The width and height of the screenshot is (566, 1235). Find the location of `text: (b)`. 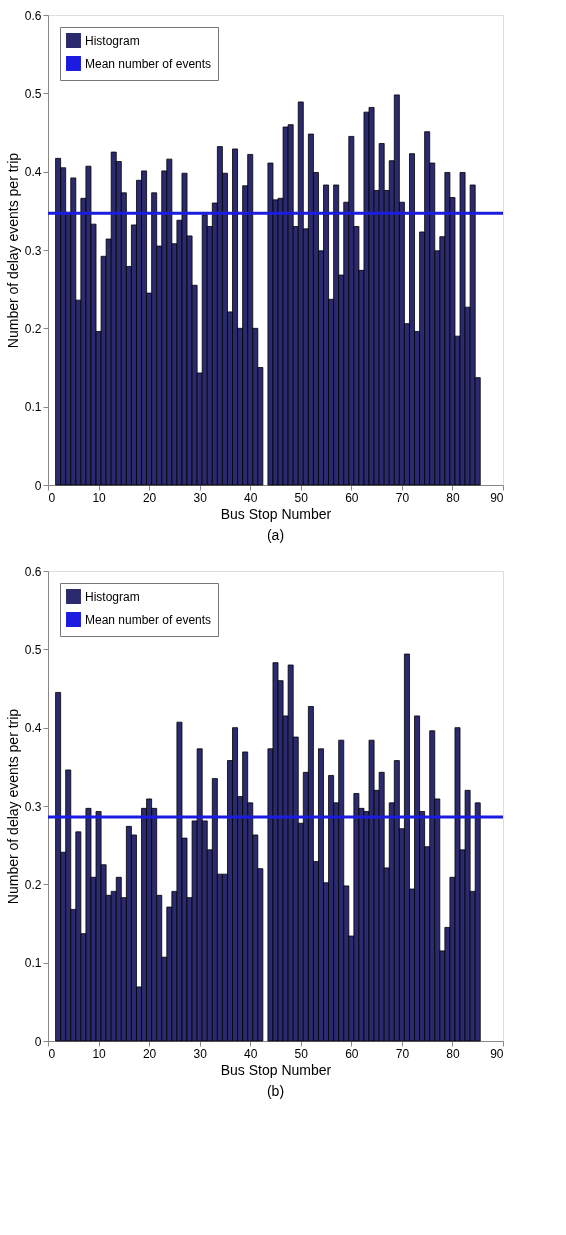

text: (b) is located at coordinates (275, 1091).